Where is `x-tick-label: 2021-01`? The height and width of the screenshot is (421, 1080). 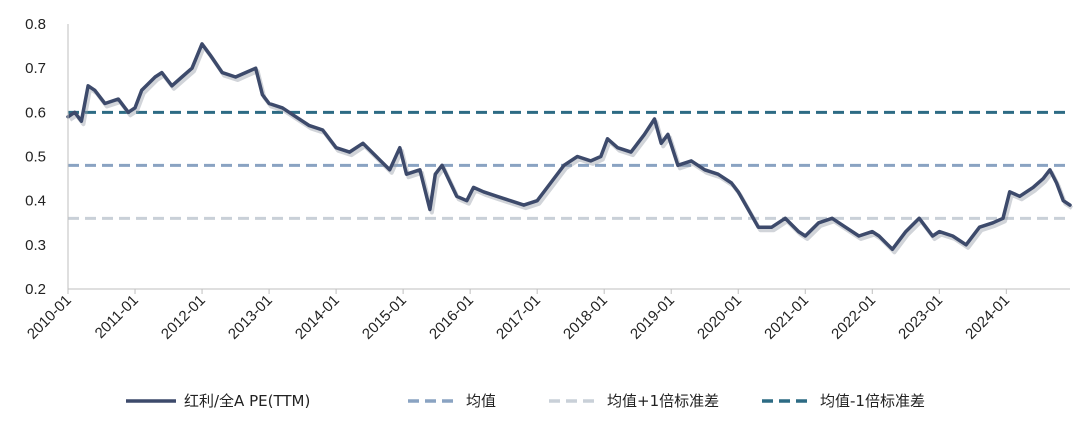
x-tick-label: 2021-01 is located at coordinates (786, 317).